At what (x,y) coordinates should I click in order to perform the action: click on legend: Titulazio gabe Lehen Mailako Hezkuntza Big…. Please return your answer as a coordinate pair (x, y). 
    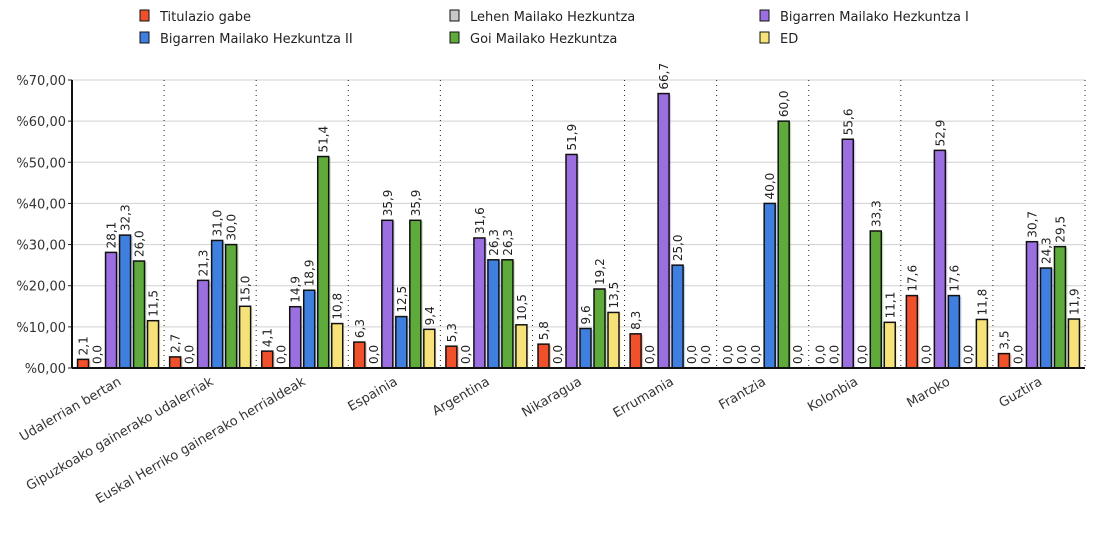
    Looking at the image, I should click on (554, 28).